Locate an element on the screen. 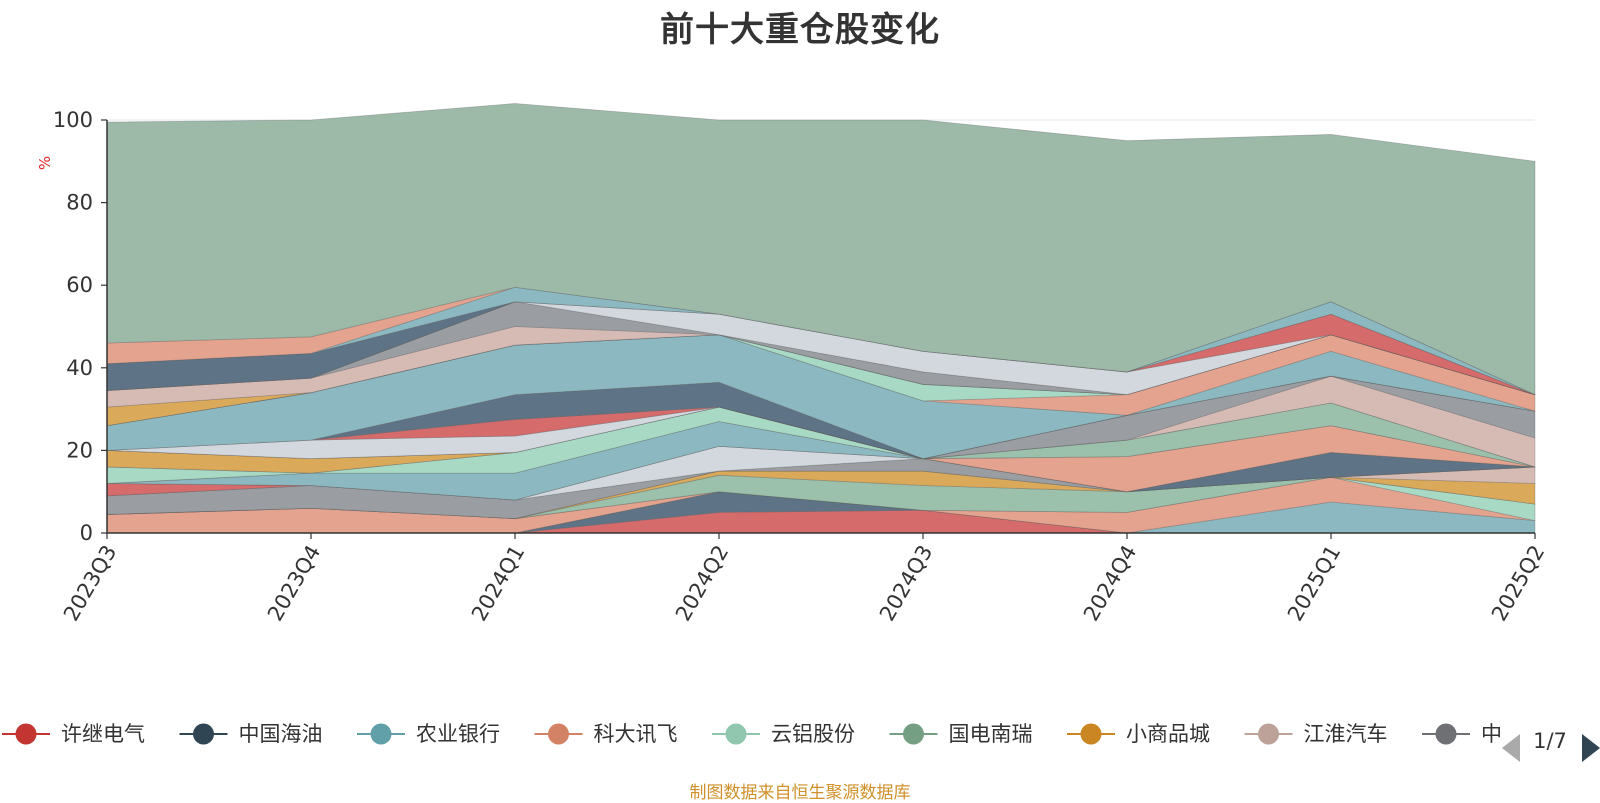  legend-item: 农业银行 is located at coordinates (428, 734).